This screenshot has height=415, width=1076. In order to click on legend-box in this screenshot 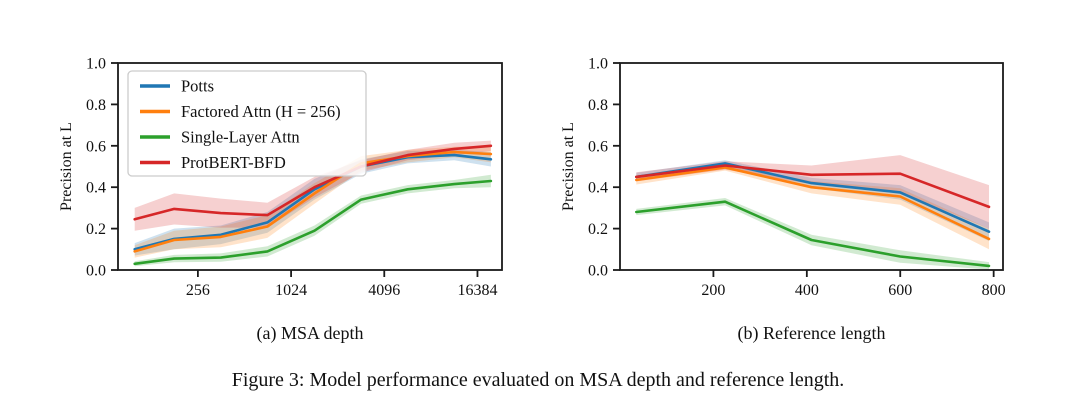, I will do `click(247, 123)`.